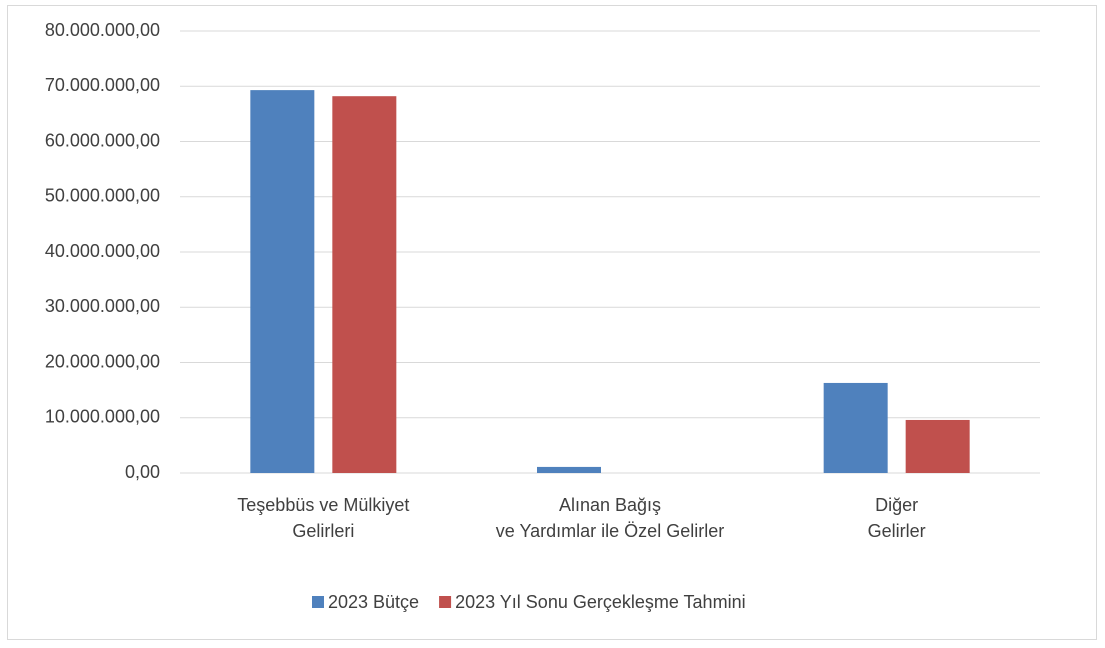 This screenshot has width=1105, height=648. I want to click on y-tick-label: 0,00, so click(142, 472).